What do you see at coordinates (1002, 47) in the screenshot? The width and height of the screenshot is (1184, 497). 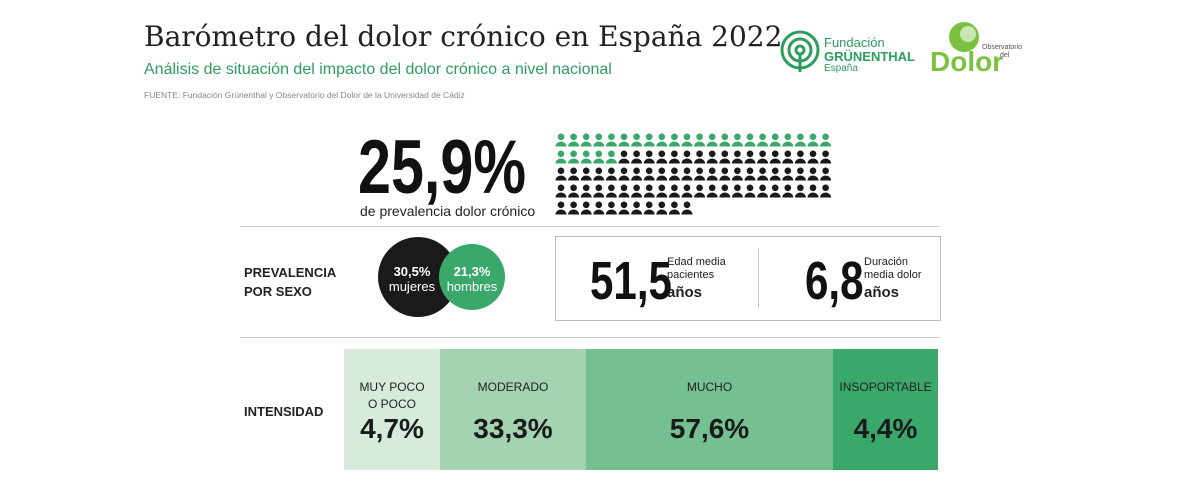 I see `logo-text: Observatorio` at bounding box center [1002, 47].